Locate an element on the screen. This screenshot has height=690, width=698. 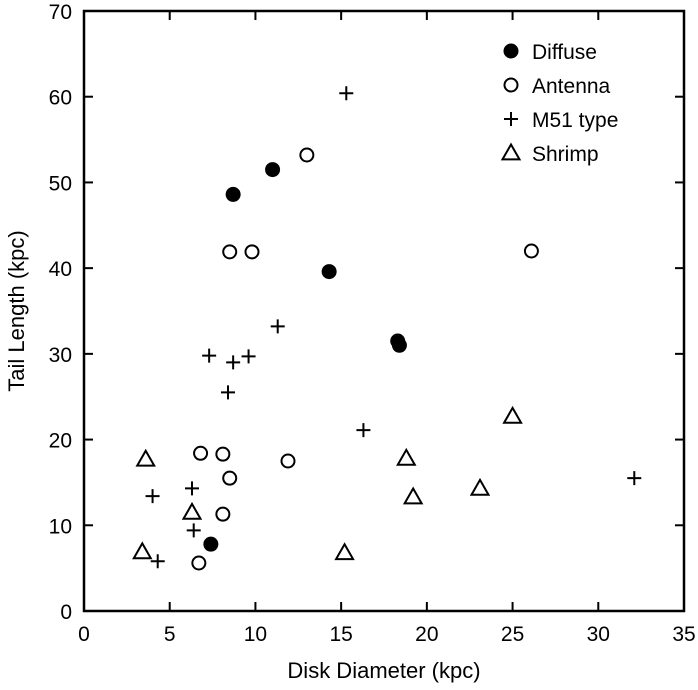
x-tick-label: 10 is located at coordinates (255, 634).